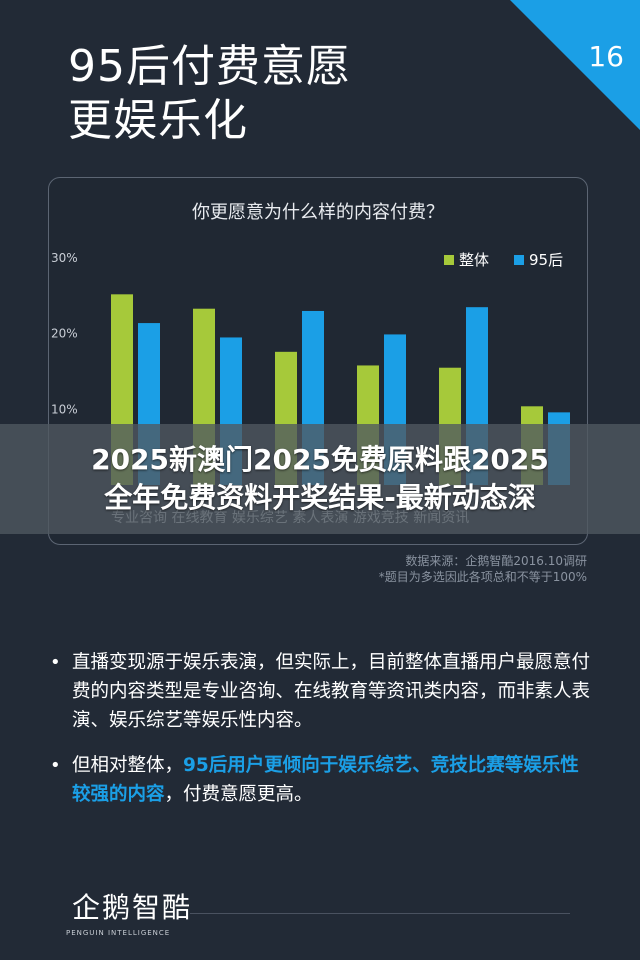  Describe the element at coordinates (496, 561) in the screenshot. I see `source-note-line1: 数据来源：企鹅智酷2016.10调研` at that location.